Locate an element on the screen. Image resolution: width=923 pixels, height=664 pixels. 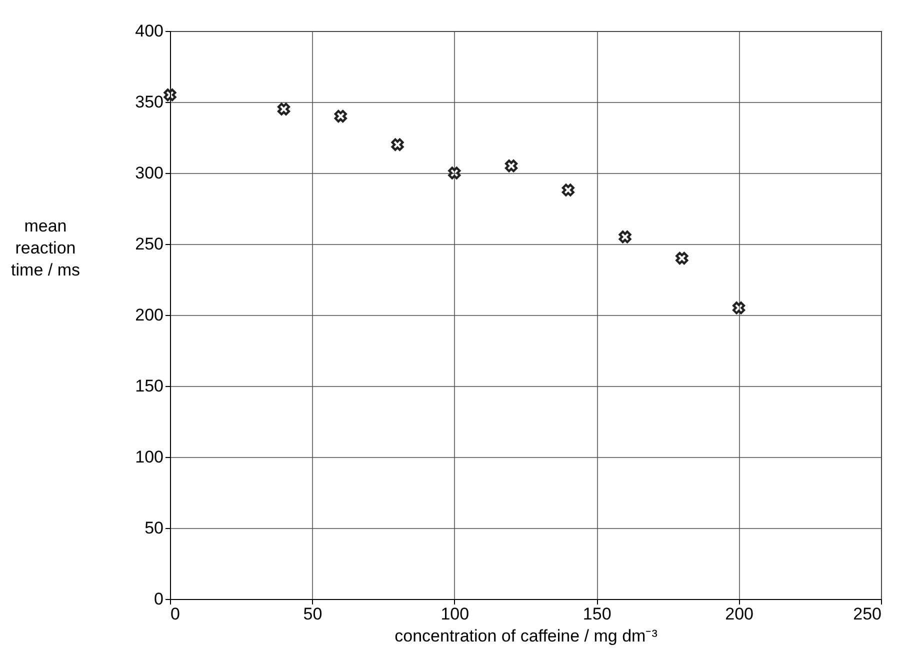
x-tick-label: 100 is located at coordinates (455, 614).